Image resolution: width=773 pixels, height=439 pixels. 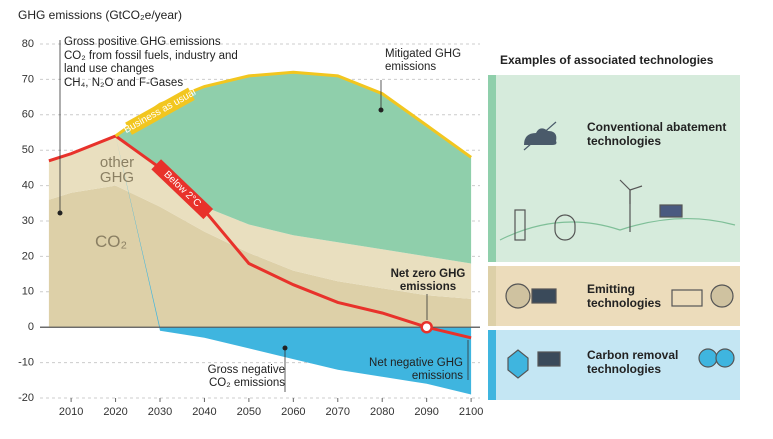 What do you see at coordinates (204, 412) in the screenshot?
I see `x-tick-label: 2040` at bounding box center [204, 412].